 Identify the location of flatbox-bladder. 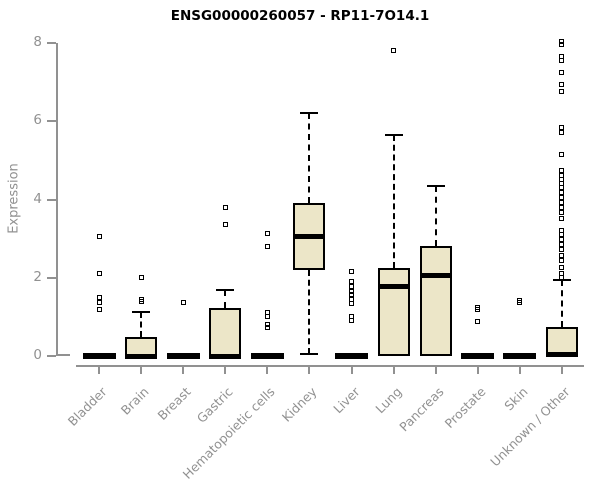
(99, 356).